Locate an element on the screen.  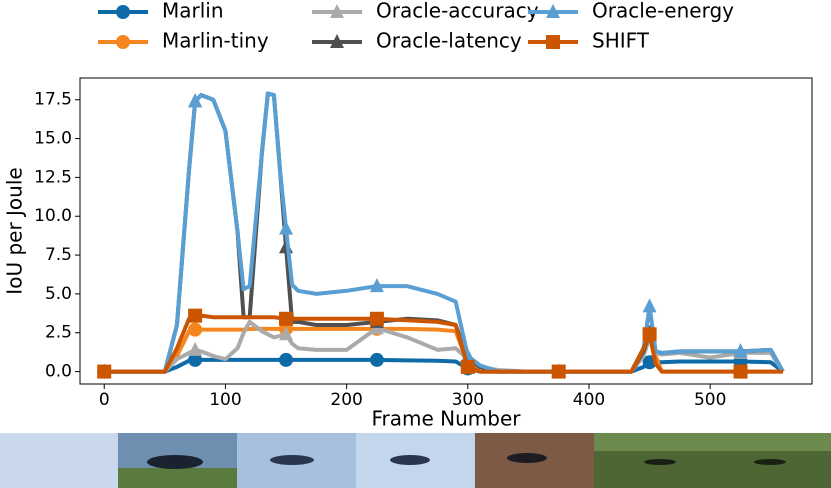
y-tick-label: 12.5 is located at coordinates (53, 177).